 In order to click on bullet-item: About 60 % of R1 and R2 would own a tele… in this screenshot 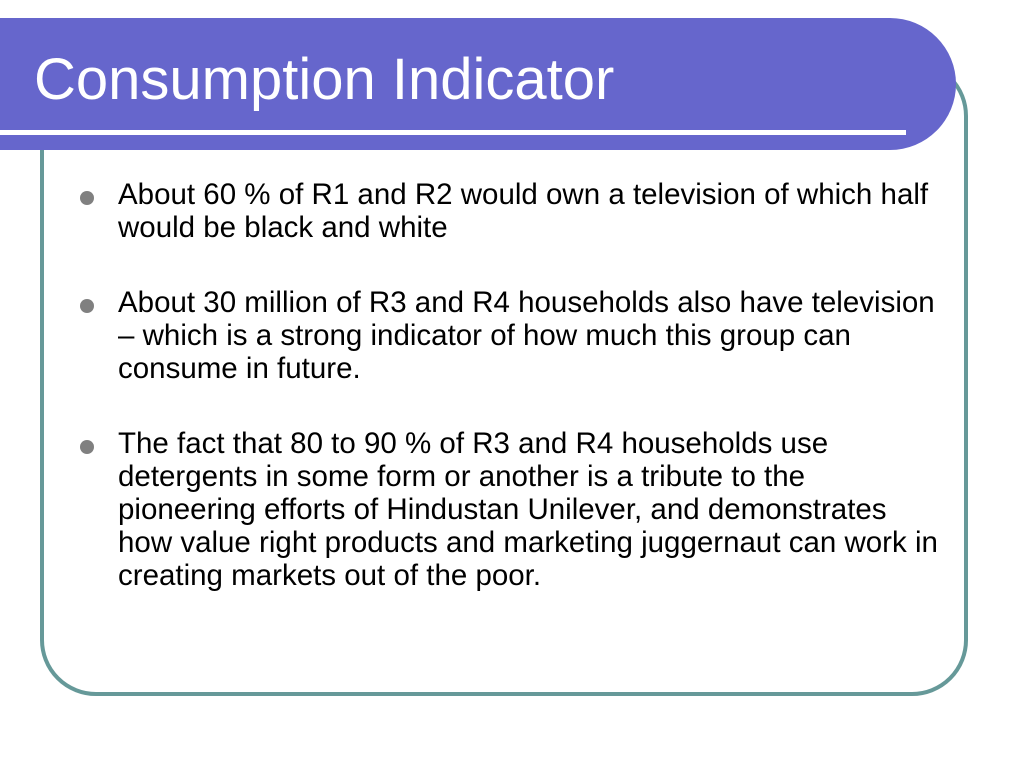, I will do `click(513, 211)`.